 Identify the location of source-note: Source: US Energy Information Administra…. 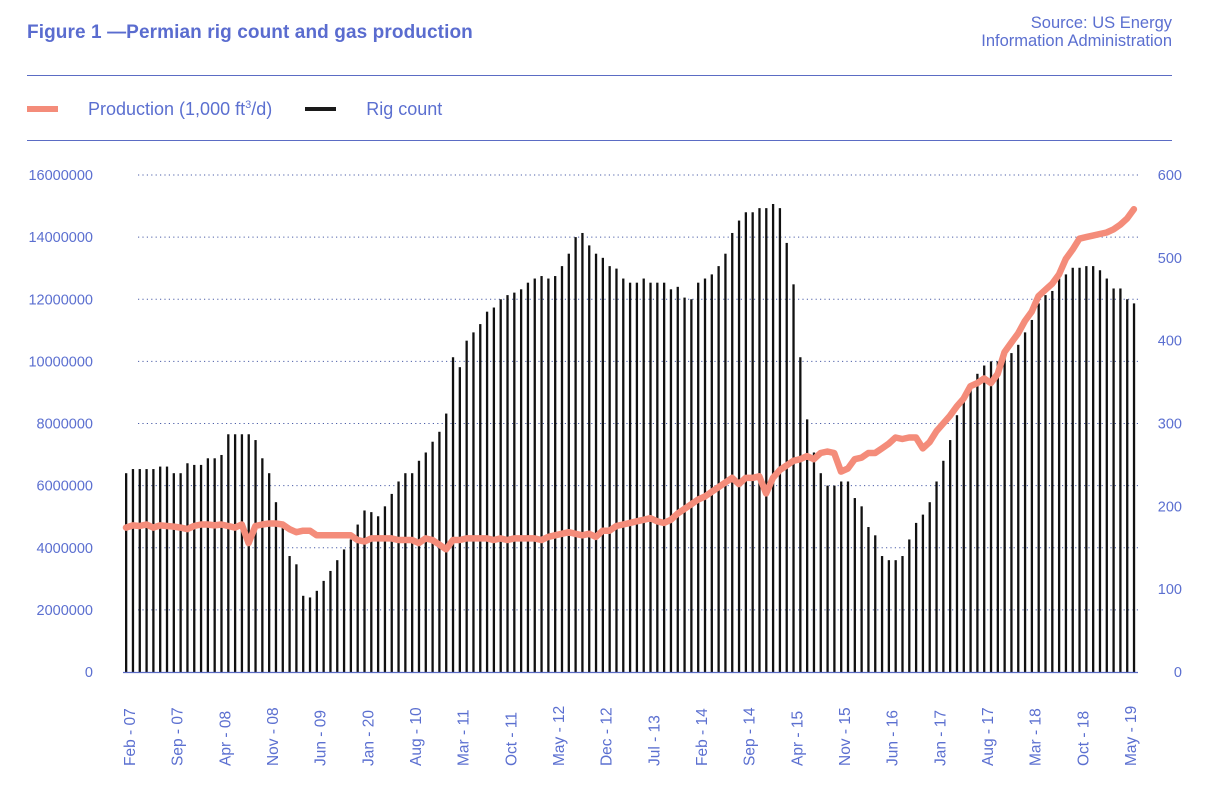
(1076, 32).